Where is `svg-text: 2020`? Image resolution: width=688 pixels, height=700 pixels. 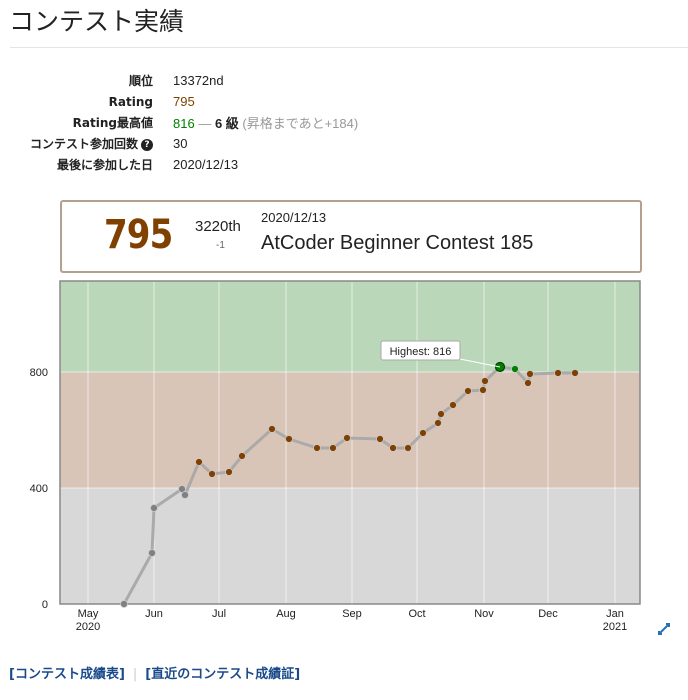
svg-text: 2020 is located at coordinates (88, 627).